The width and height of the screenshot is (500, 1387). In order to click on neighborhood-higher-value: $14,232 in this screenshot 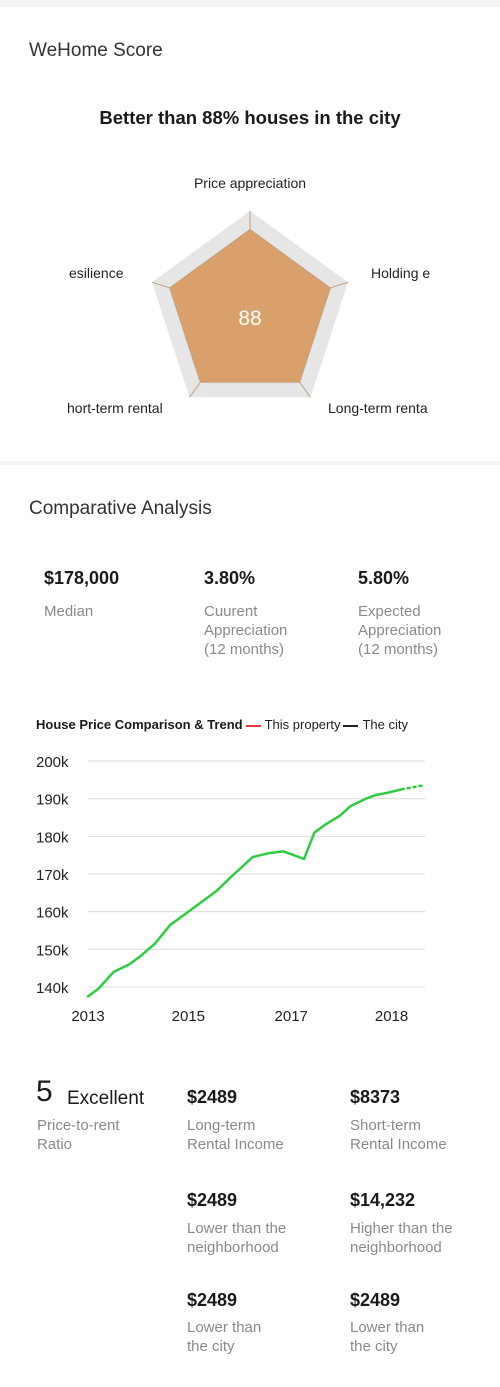, I will do `click(383, 1200)`.